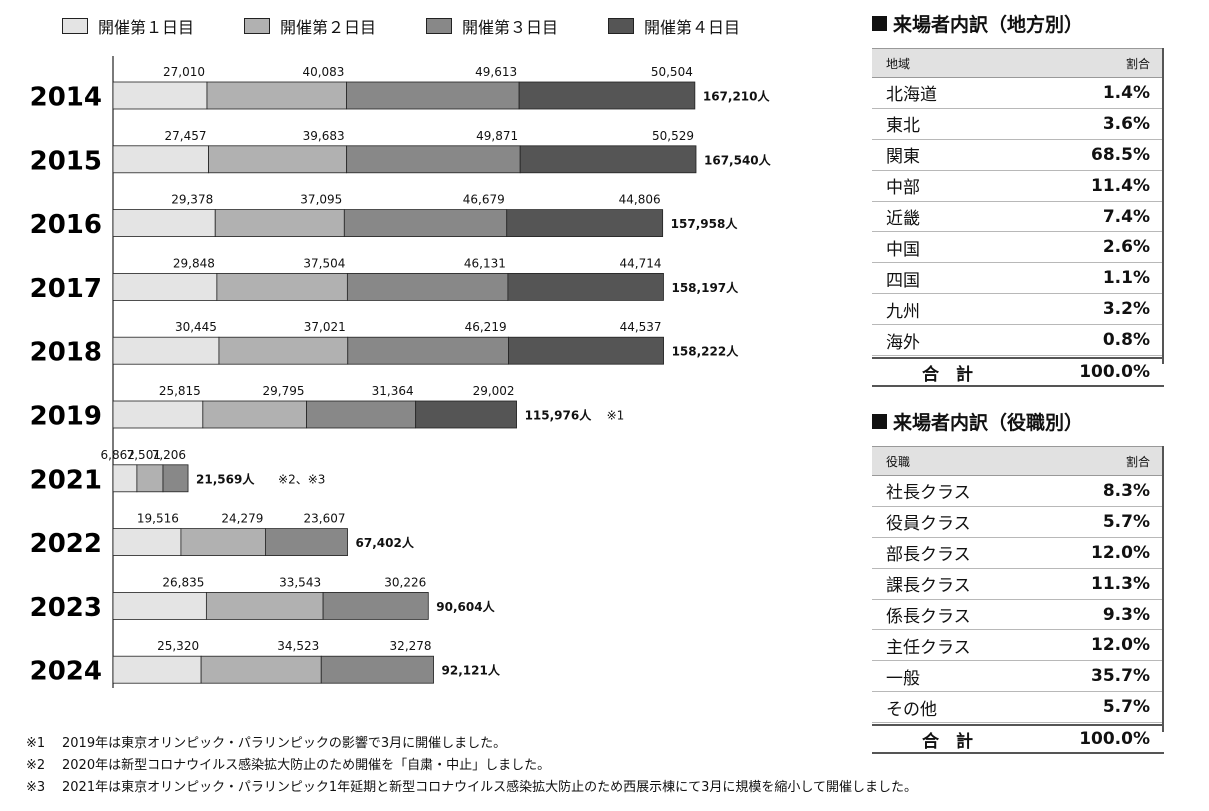 This screenshot has width=1209, height=811. Describe the element at coordinates (903, 219) in the screenshot. I see `region-row-label: 近畿` at that location.